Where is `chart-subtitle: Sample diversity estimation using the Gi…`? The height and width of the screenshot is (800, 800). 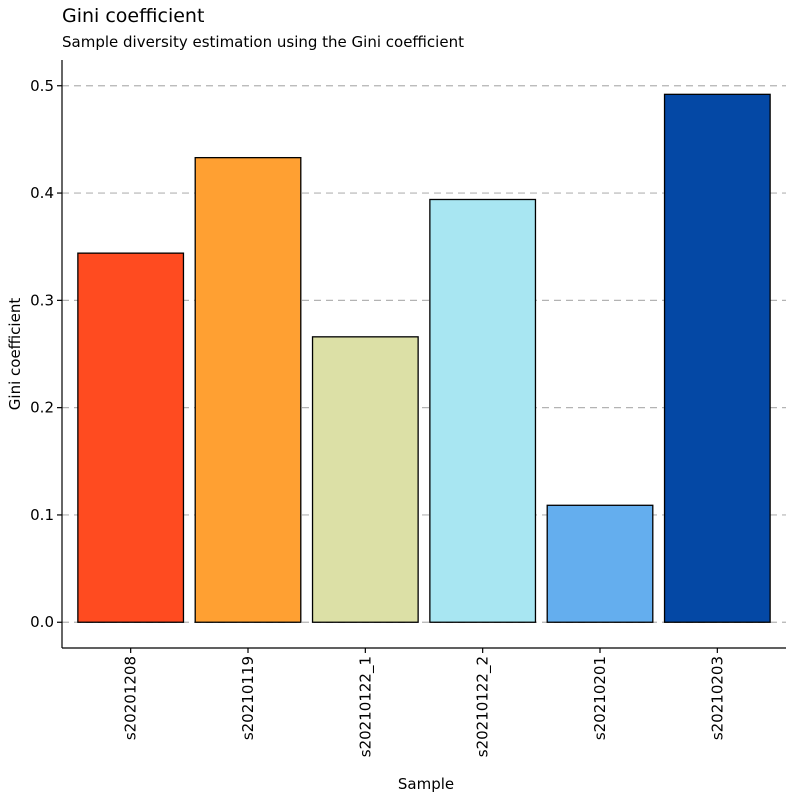 chart-subtitle: Sample diversity estimation using the Gi… is located at coordinates (263, 42).